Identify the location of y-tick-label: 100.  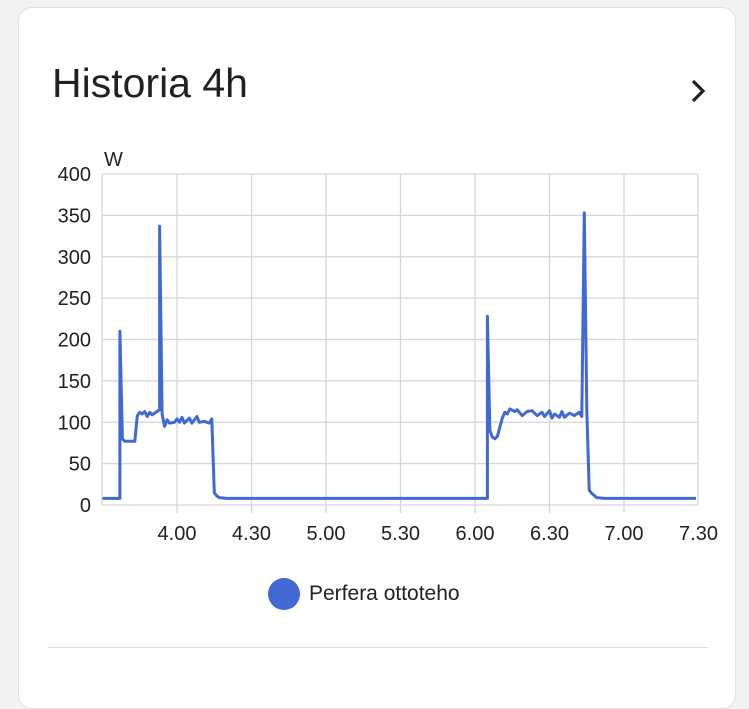
(74, 423).